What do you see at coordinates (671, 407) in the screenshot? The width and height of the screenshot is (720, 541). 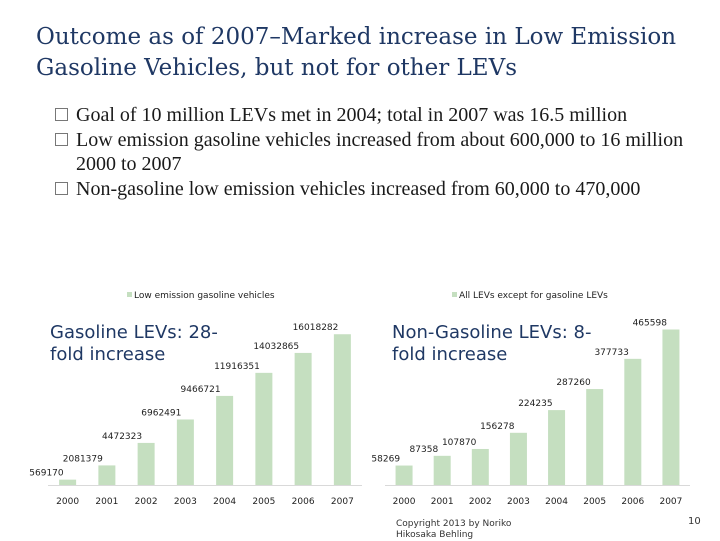 I see `right-bar-2007` at bounding box center [671, 407].